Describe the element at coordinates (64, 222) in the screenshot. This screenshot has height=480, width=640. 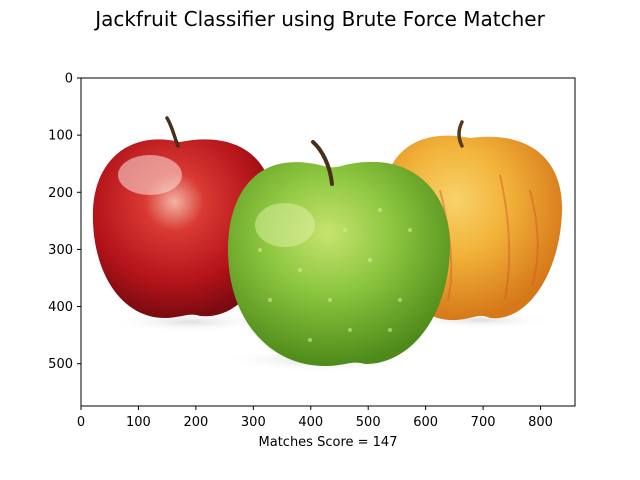
I see `y-axis: 0 100 200 300 400 500` at that location.